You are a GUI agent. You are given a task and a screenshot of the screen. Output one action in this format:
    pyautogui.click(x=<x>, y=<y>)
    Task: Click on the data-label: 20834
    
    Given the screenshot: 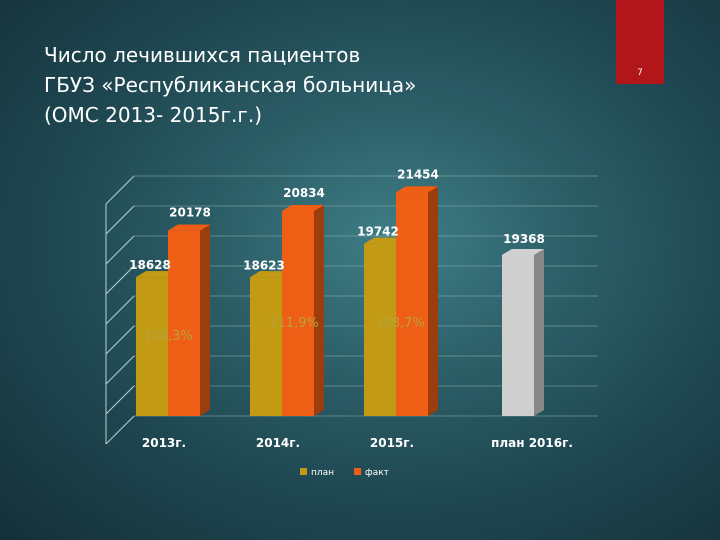 What is the action you would take?
    pyautogui.click(x=304, y=193)
    